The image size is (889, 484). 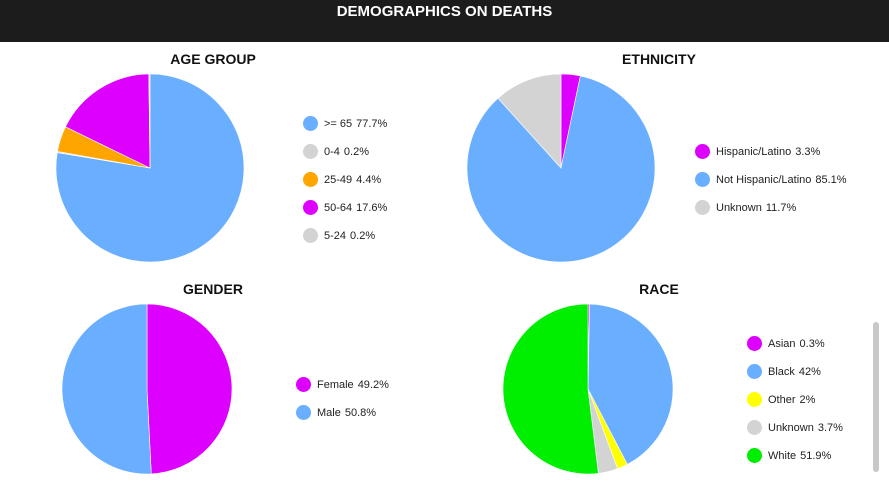 I want to click on legend-item: White 51.9%, so click(x=789, y=455).